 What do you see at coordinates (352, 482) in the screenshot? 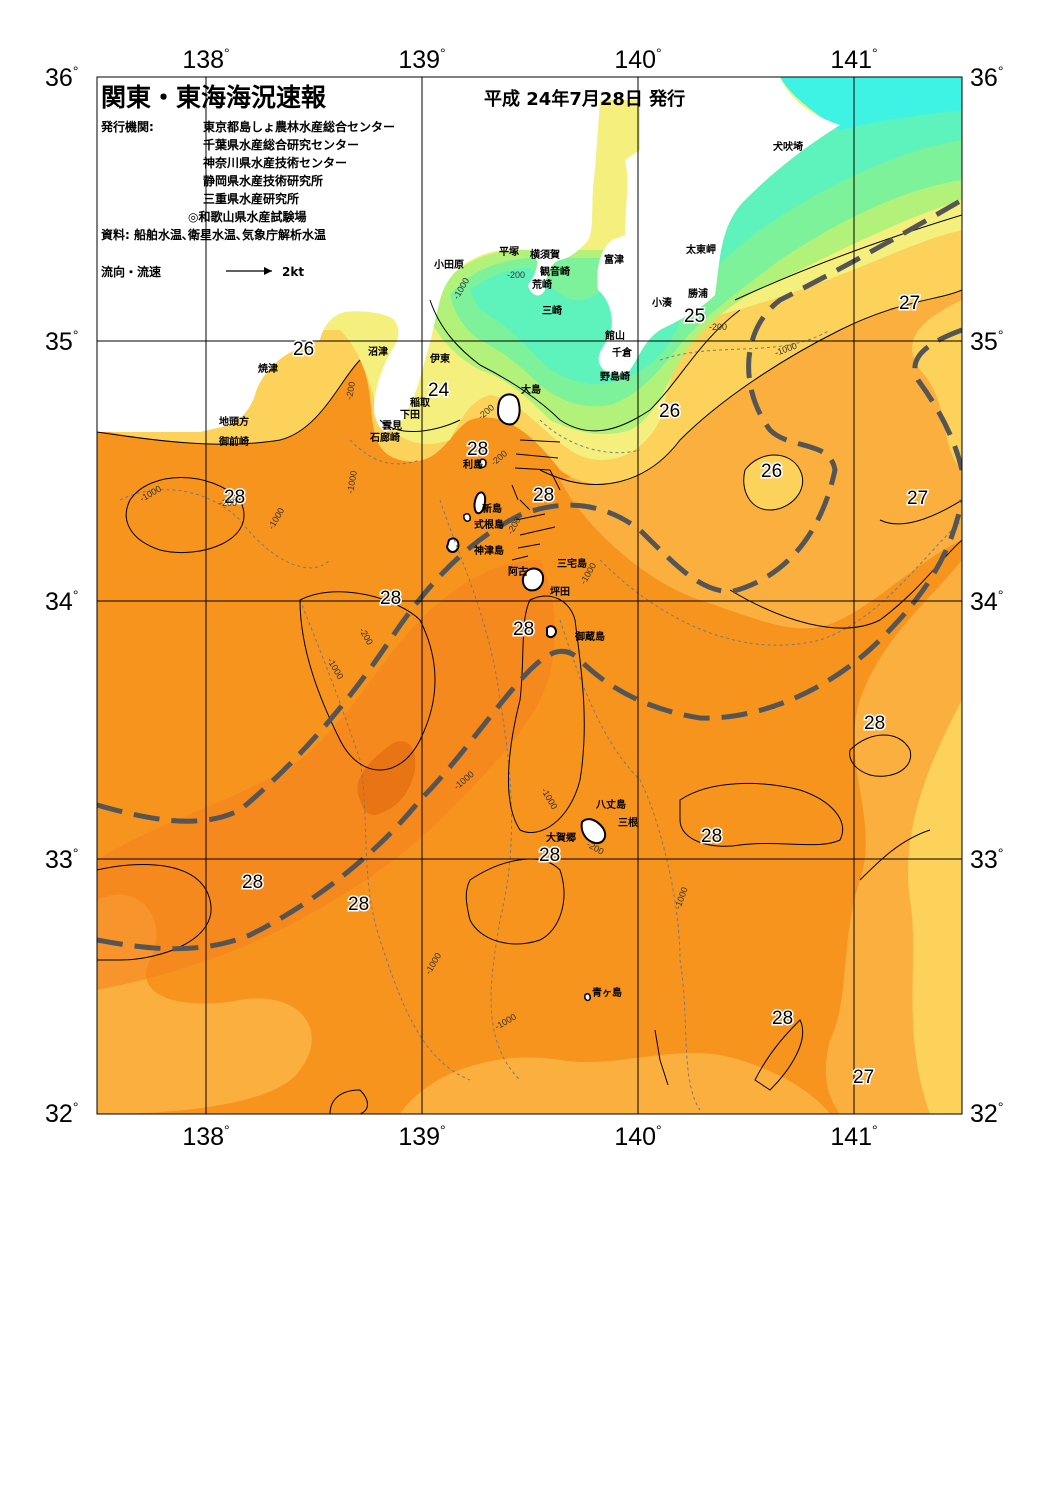
I see `depth-label: -1000` at bounding box center [352, 482].